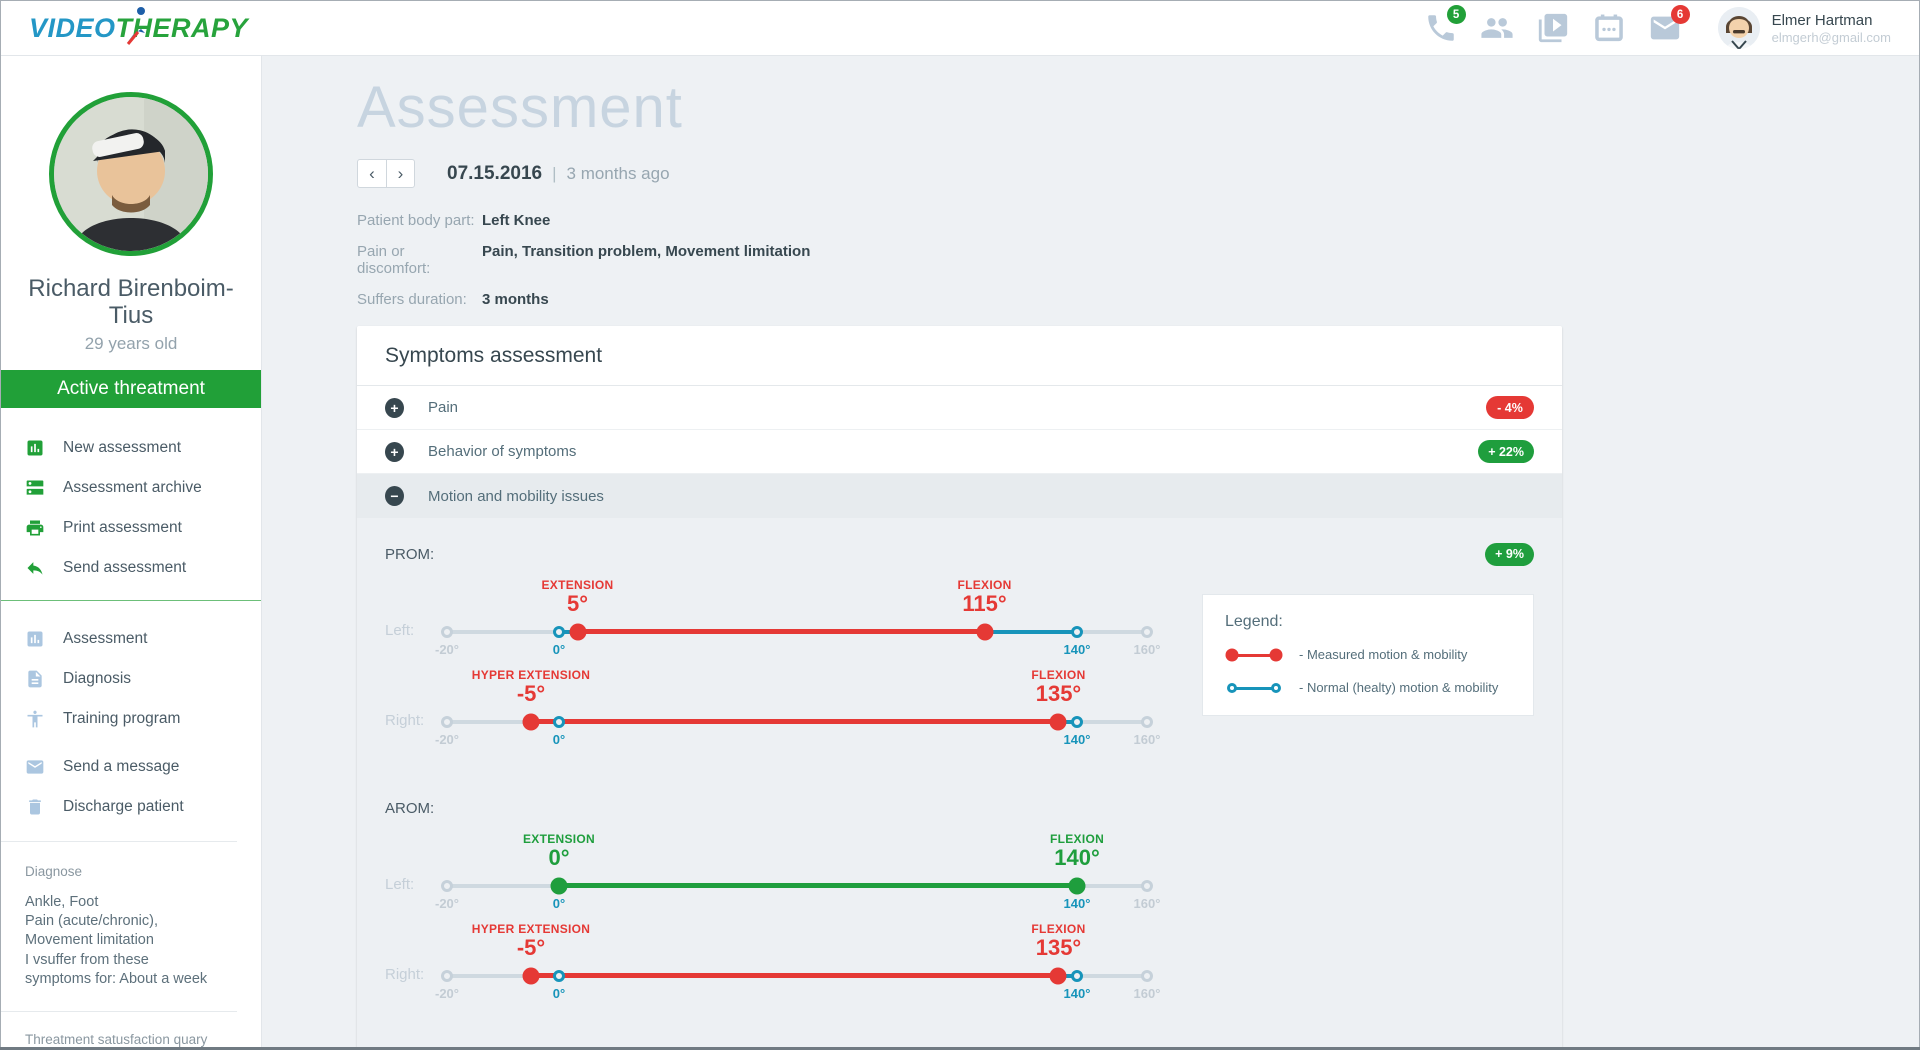 The height and width of the screenshot is (1050, 1920). Describe the element at coordinates (1383, 654) in the screenshot. I see `legend-label: - Measured motion & mobility` at that location.